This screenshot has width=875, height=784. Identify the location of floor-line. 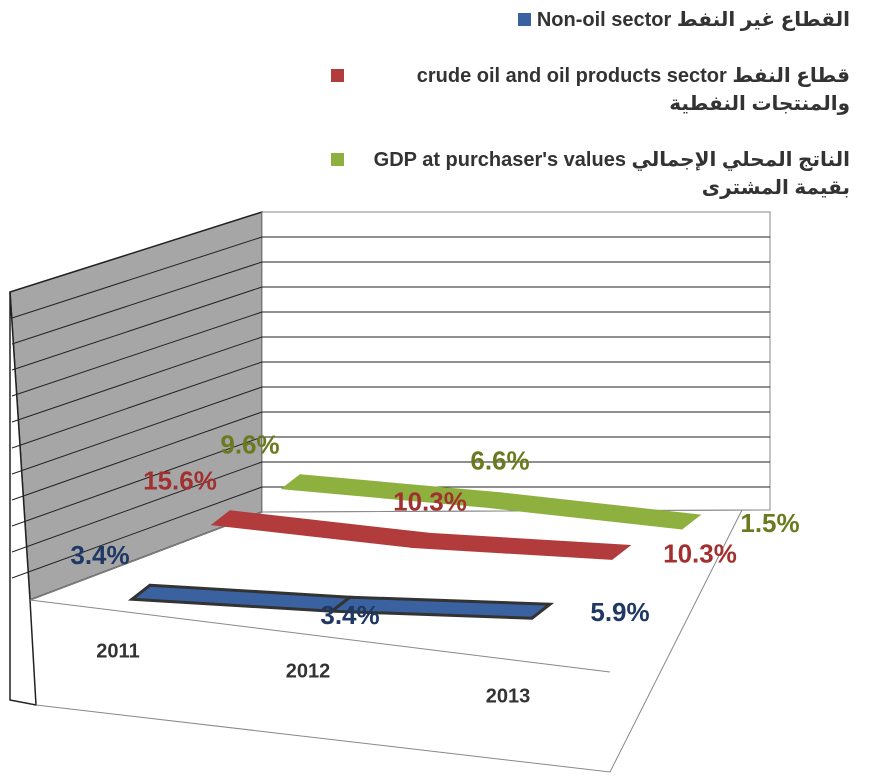
(320, 636).